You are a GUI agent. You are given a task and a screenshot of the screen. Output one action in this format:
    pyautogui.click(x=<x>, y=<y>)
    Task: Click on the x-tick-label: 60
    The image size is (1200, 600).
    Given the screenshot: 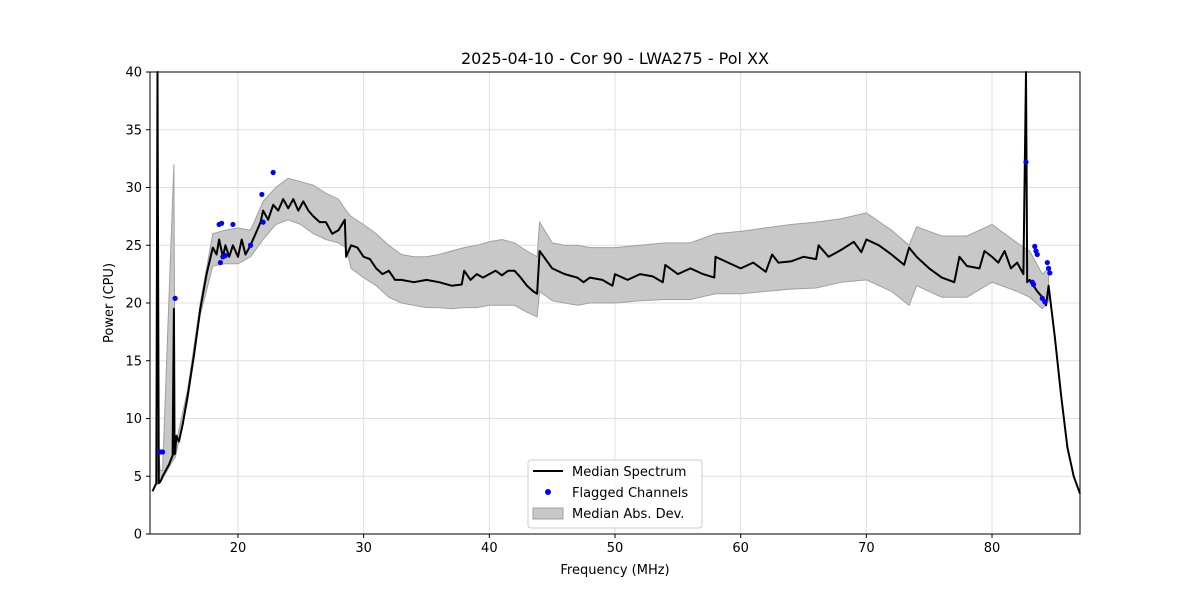 What is the action you would take?
    pyautogui.click(x=740, y=548)
    